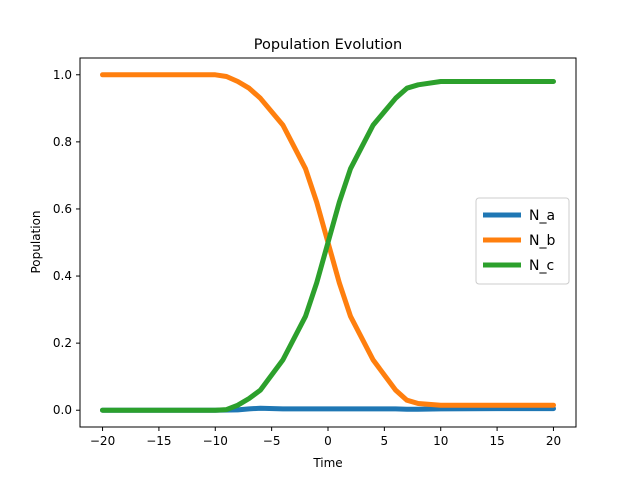 The image size is (640, 480). What do you see at coordinates (440, 441) in the screenshot?
I see `x-tick-label: 10` at bounding box center [440, 441].